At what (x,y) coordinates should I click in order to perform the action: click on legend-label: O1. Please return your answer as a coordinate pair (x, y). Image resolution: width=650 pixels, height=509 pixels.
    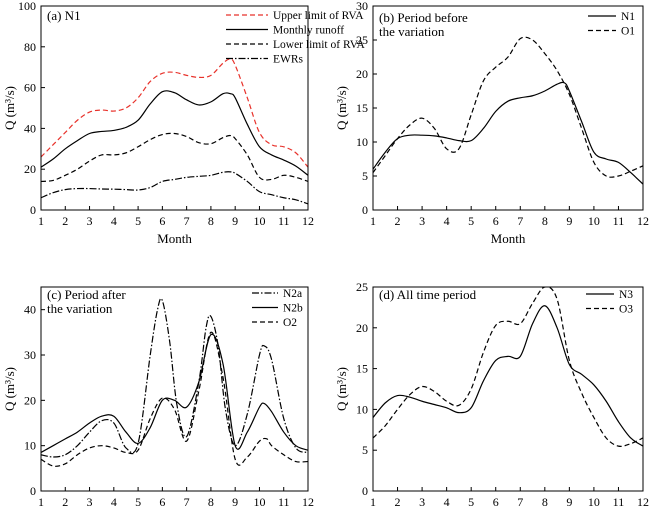
    Looking at the image, I should click on (628, 32).